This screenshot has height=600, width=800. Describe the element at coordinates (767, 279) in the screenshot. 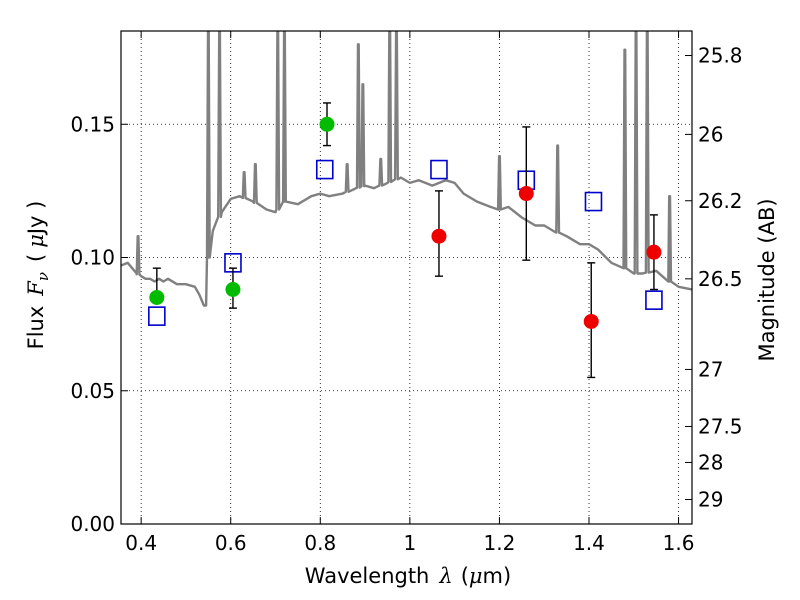

I see `y2-axis-label: Magnitude (AB)` at that location.